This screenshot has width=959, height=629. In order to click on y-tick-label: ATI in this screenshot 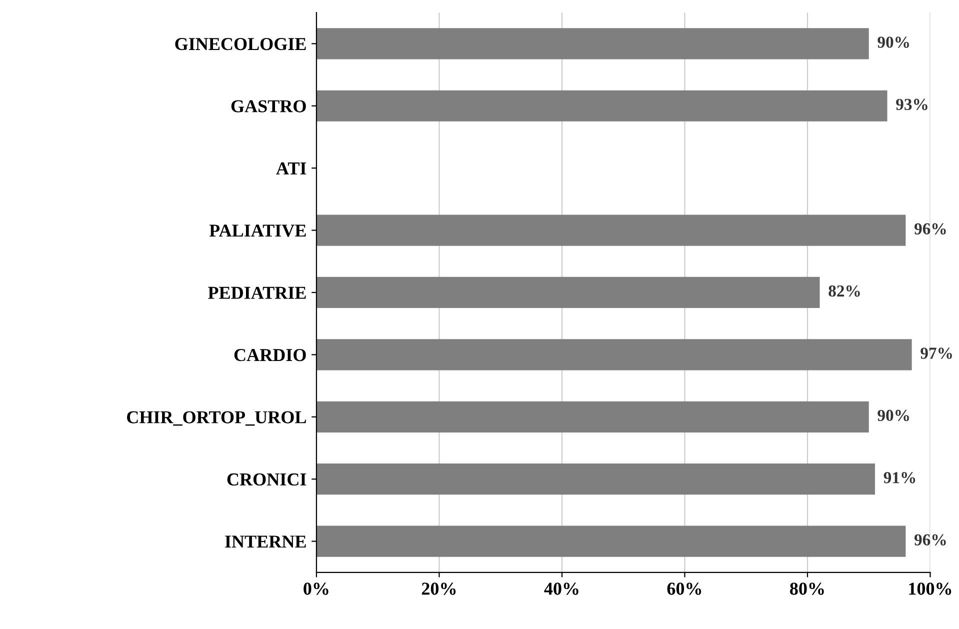, I will do `click(291, 168)`.